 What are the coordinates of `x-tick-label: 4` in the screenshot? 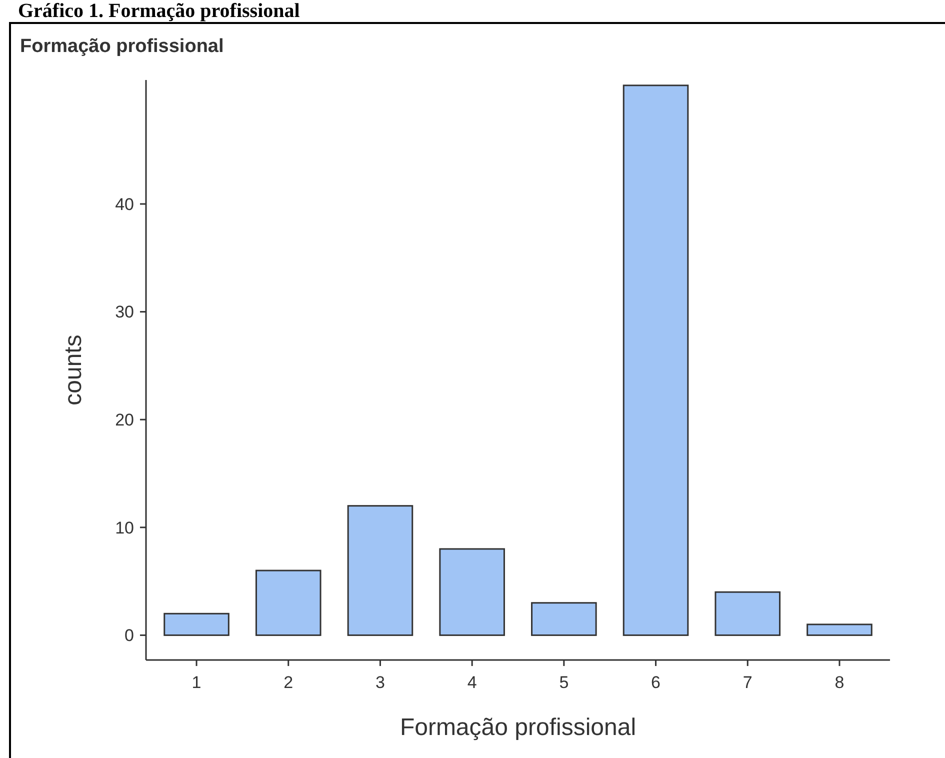 It's located at (472, 682).